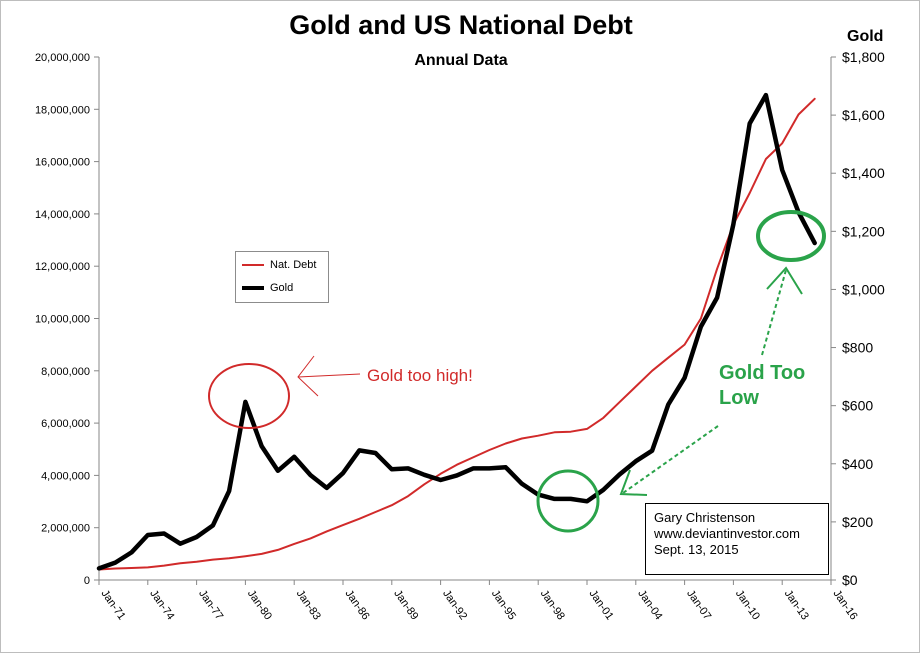  What do you see at coordinates (253, 265) in the screenshot?
I see `legend-swatch-debt` at bounding box center [253, 265].